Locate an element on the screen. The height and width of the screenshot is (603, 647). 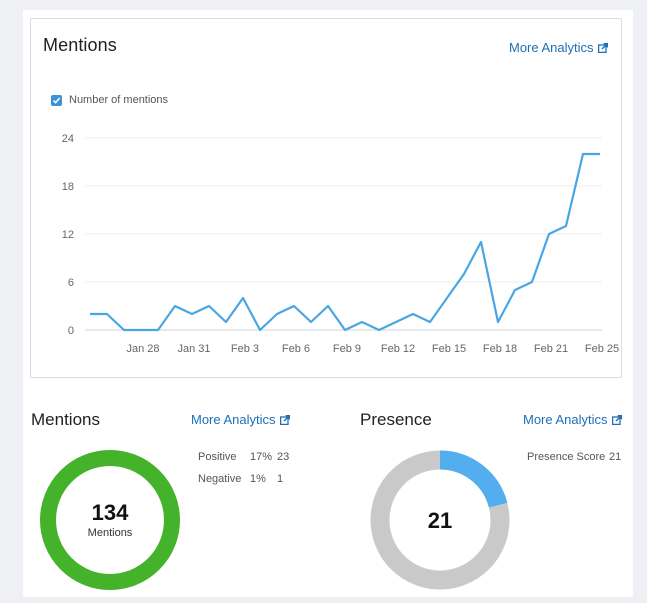
positive-stat: Positive 17% 23 is located at coordinates (243, 457).